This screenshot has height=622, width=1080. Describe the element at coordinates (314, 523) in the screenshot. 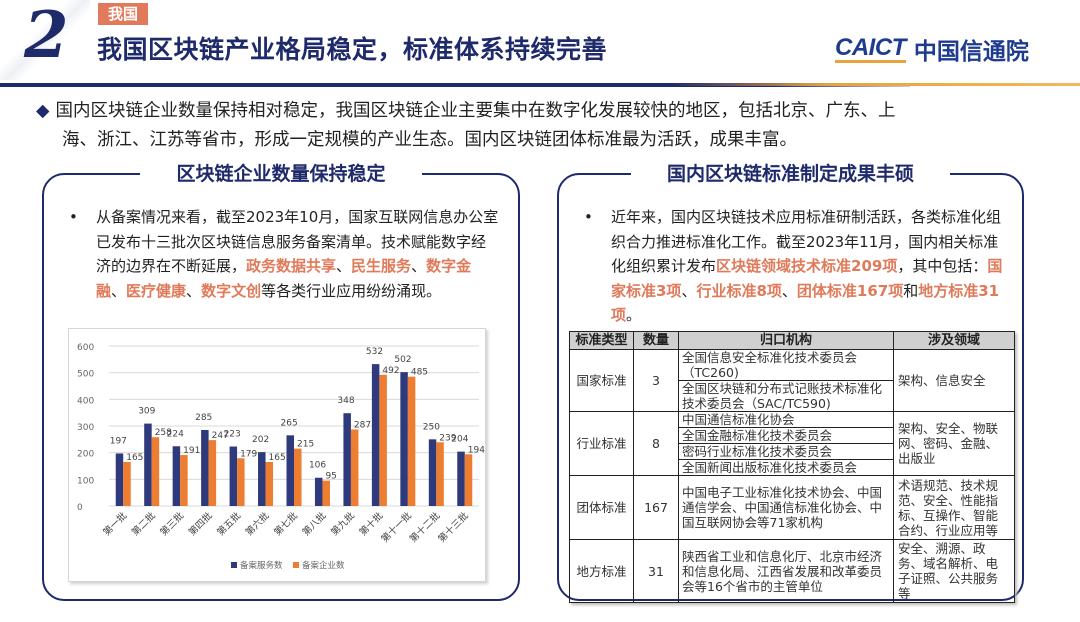

I see `x-tick-label: 第八批` at that location.